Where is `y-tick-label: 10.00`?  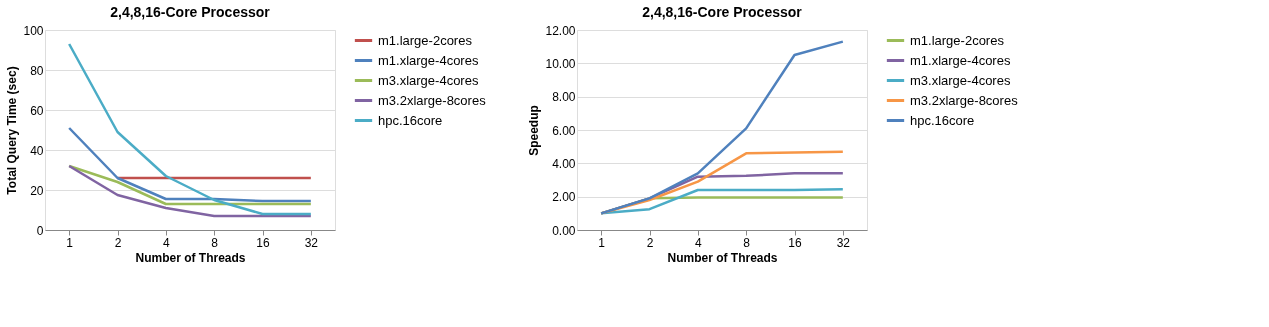 y-tick-label: 10.00 is located at coordinates (560, 63).